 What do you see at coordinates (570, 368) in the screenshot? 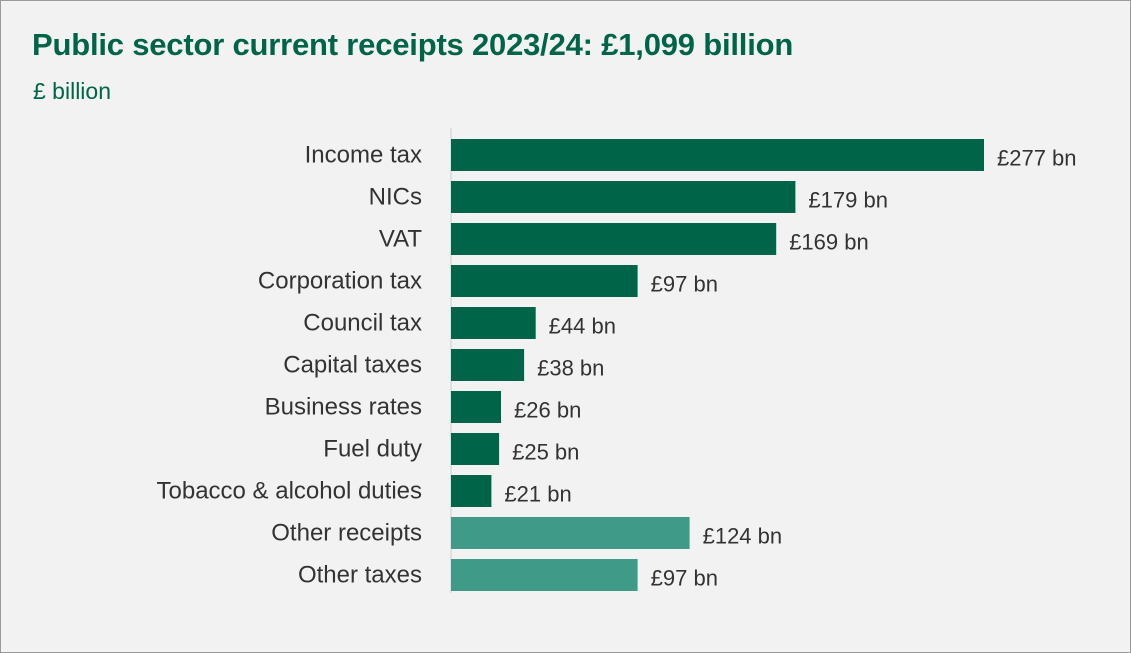
I see `value-label: £38 bn` at bounding box center [570, 368].